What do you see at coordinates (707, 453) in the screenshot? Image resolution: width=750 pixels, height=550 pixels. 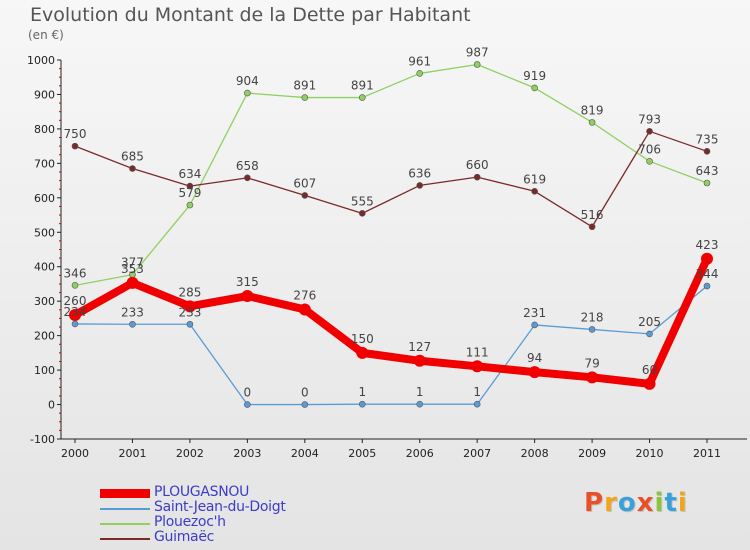 I see `x-tick-label: 2011` at bounding box center [707, 453].